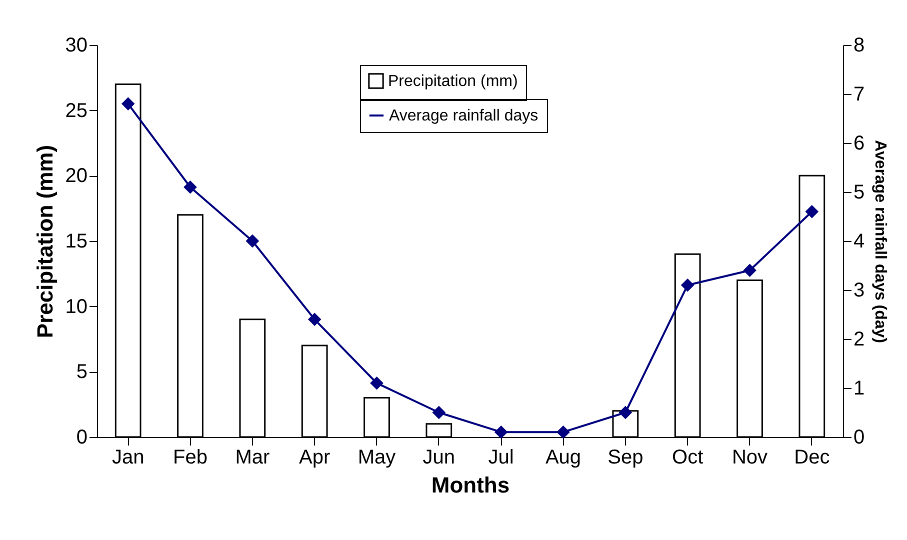 The width and height of the screenshot is (907, 540). Describe the element at coordinates (501, 457) in the screenshot. I see `x-tick-label: Jul` at that location.